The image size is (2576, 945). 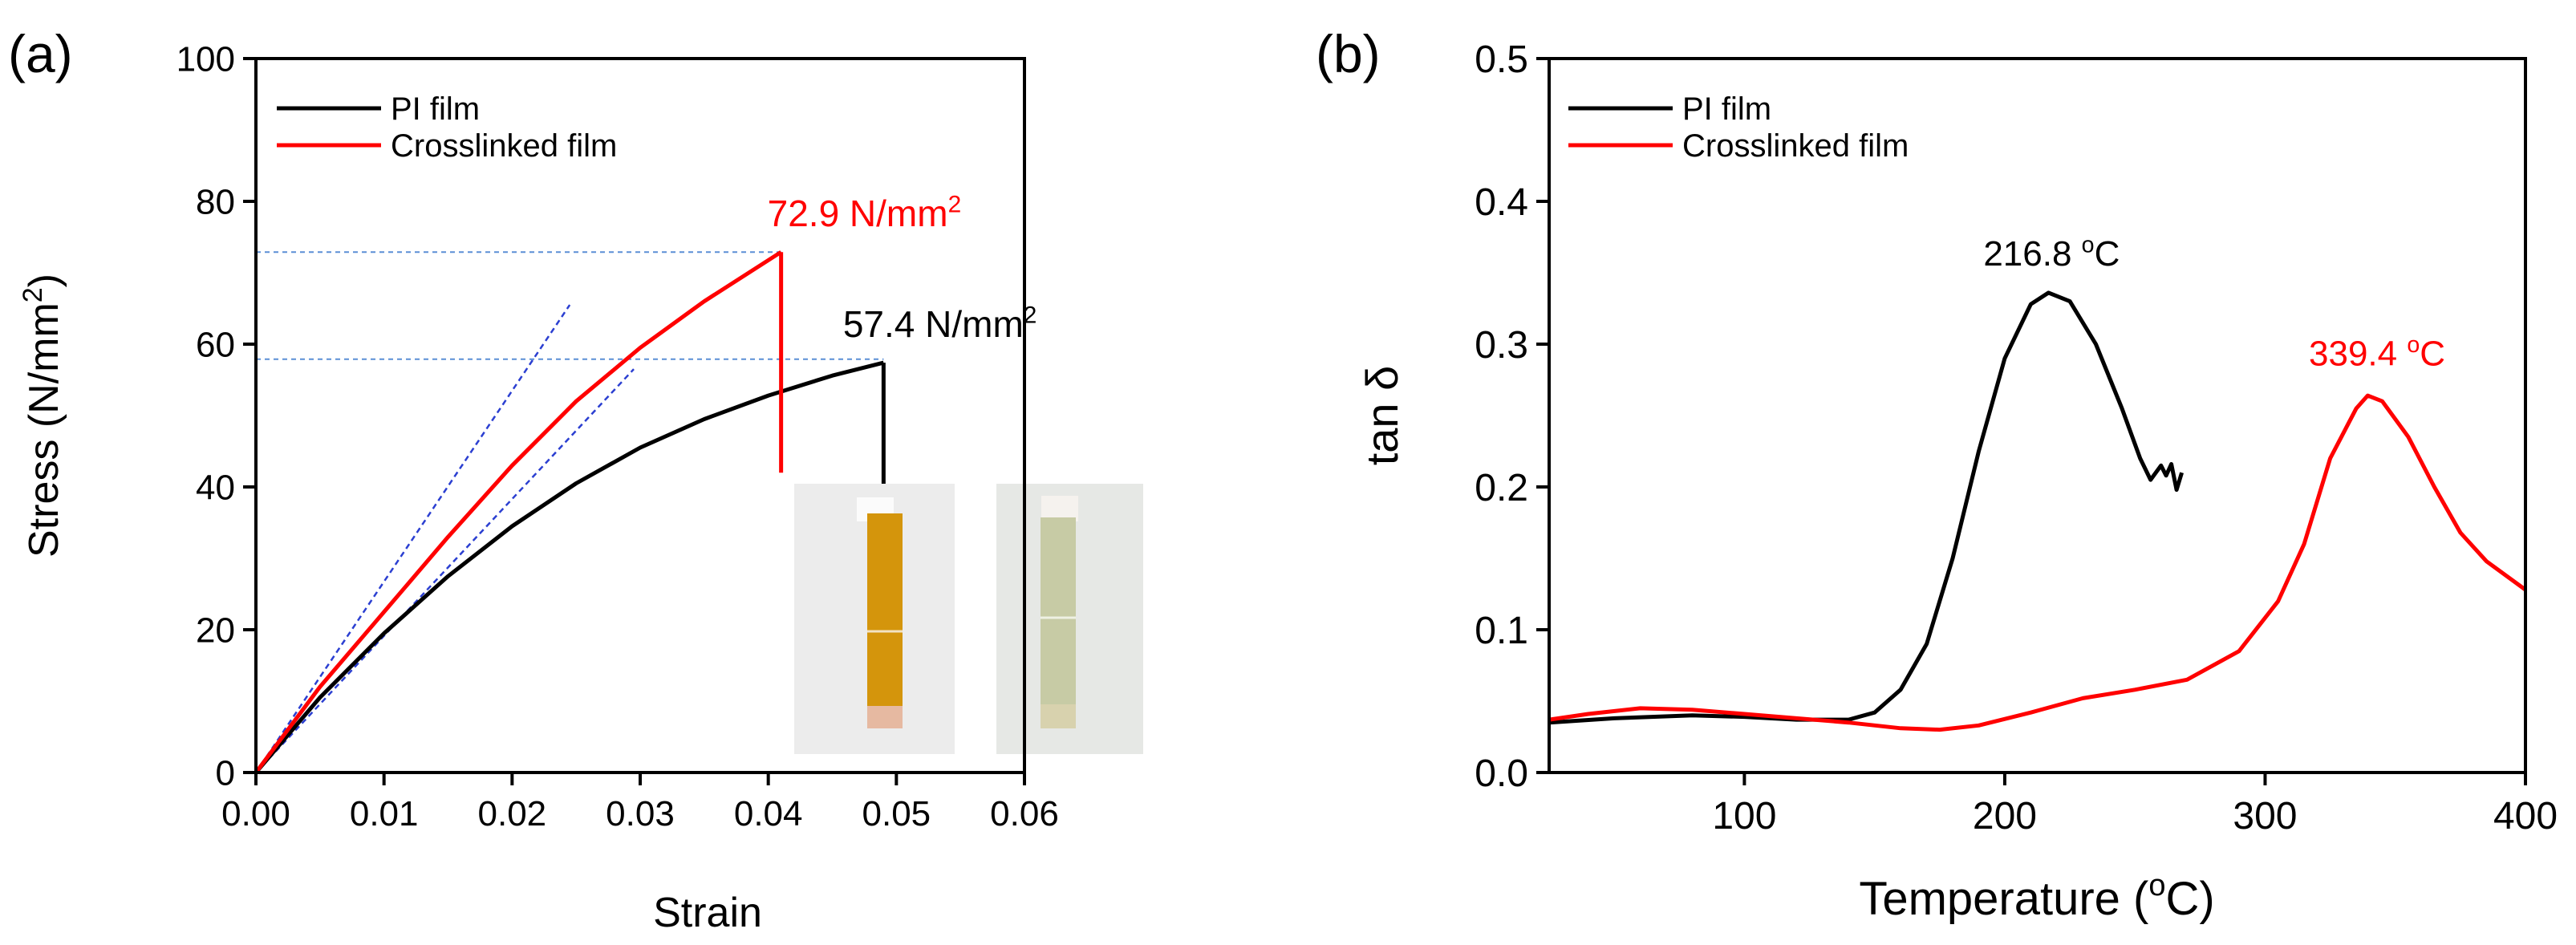 I want to click on tangent-lines, so click(x=445, y=538).